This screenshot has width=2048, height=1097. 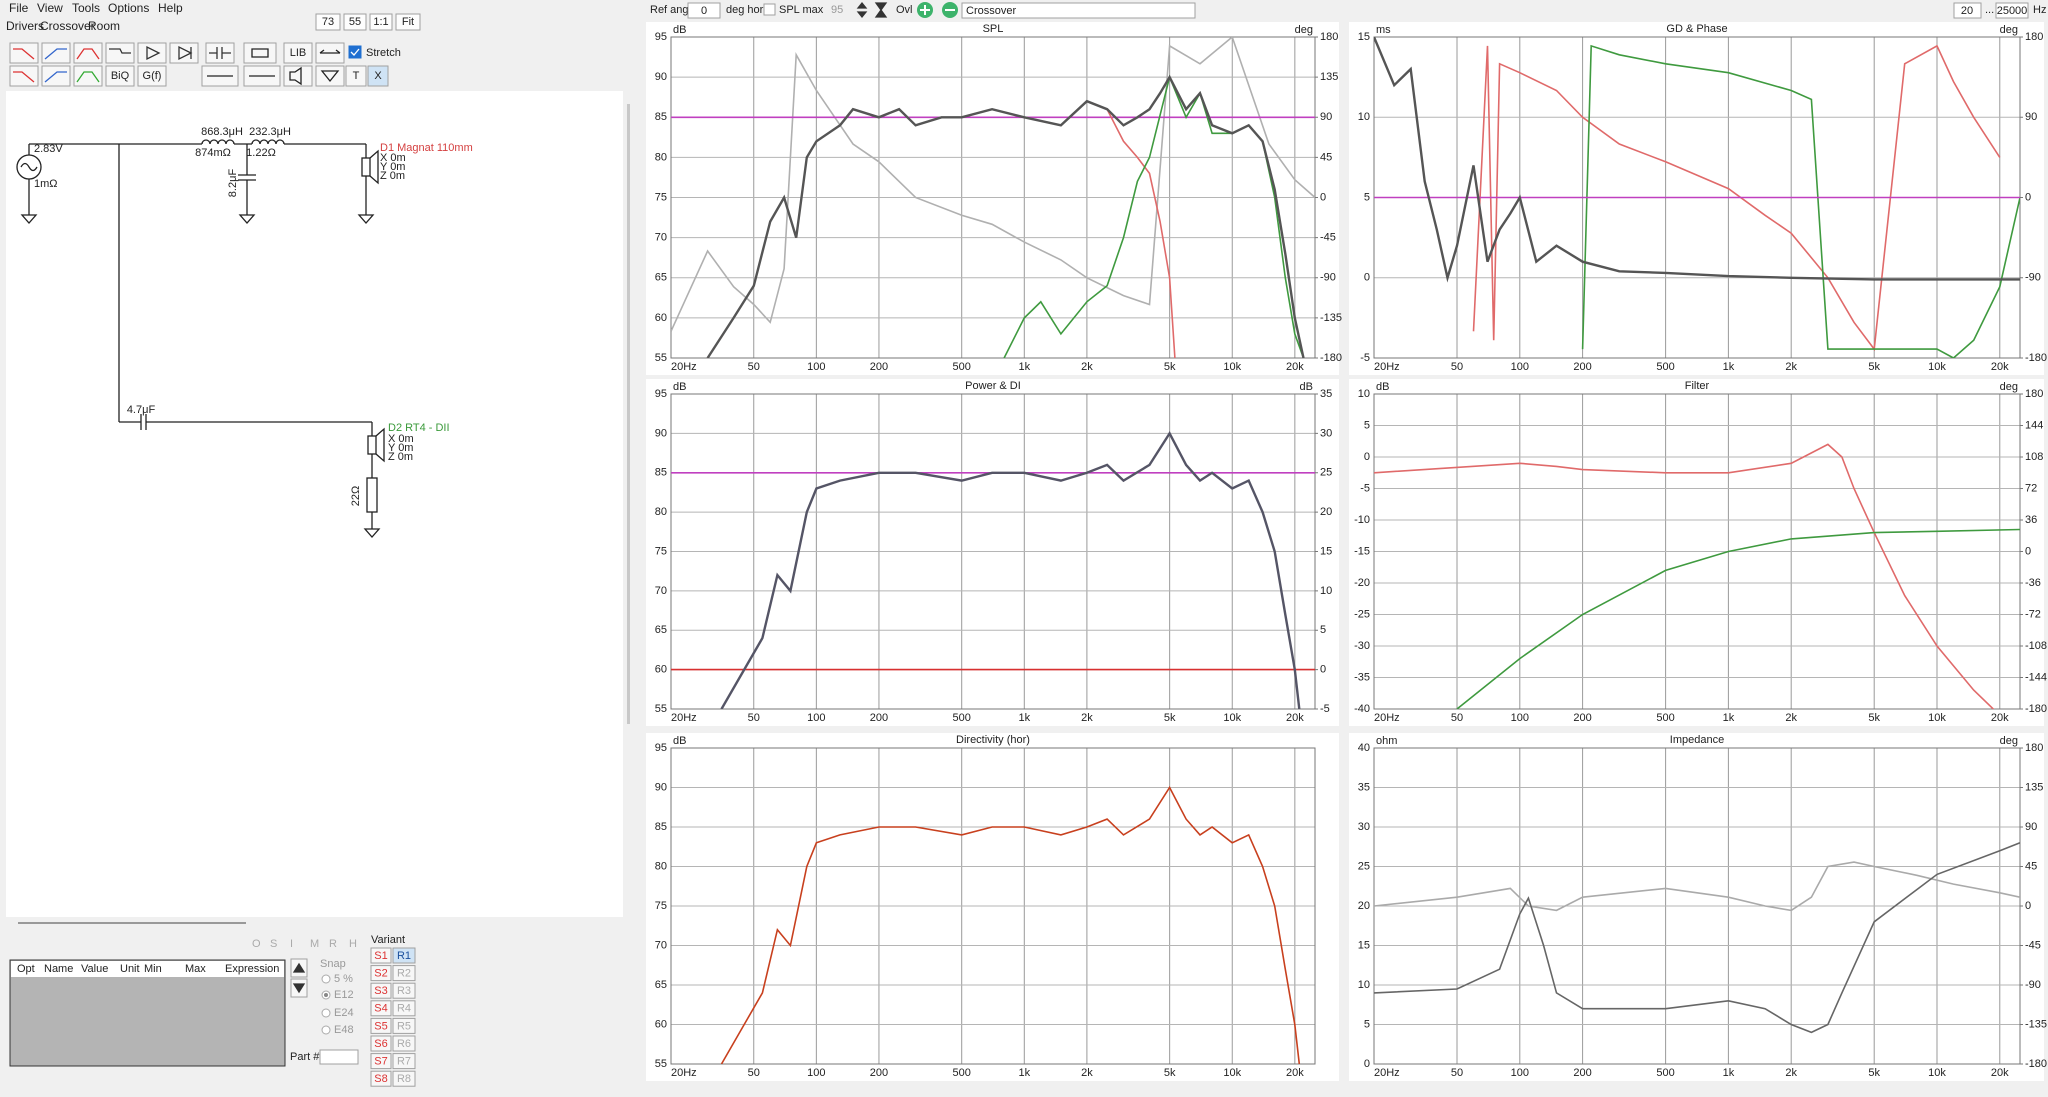 I want to click on y2-tick-label: -135, so click(x=2036, y=1024).